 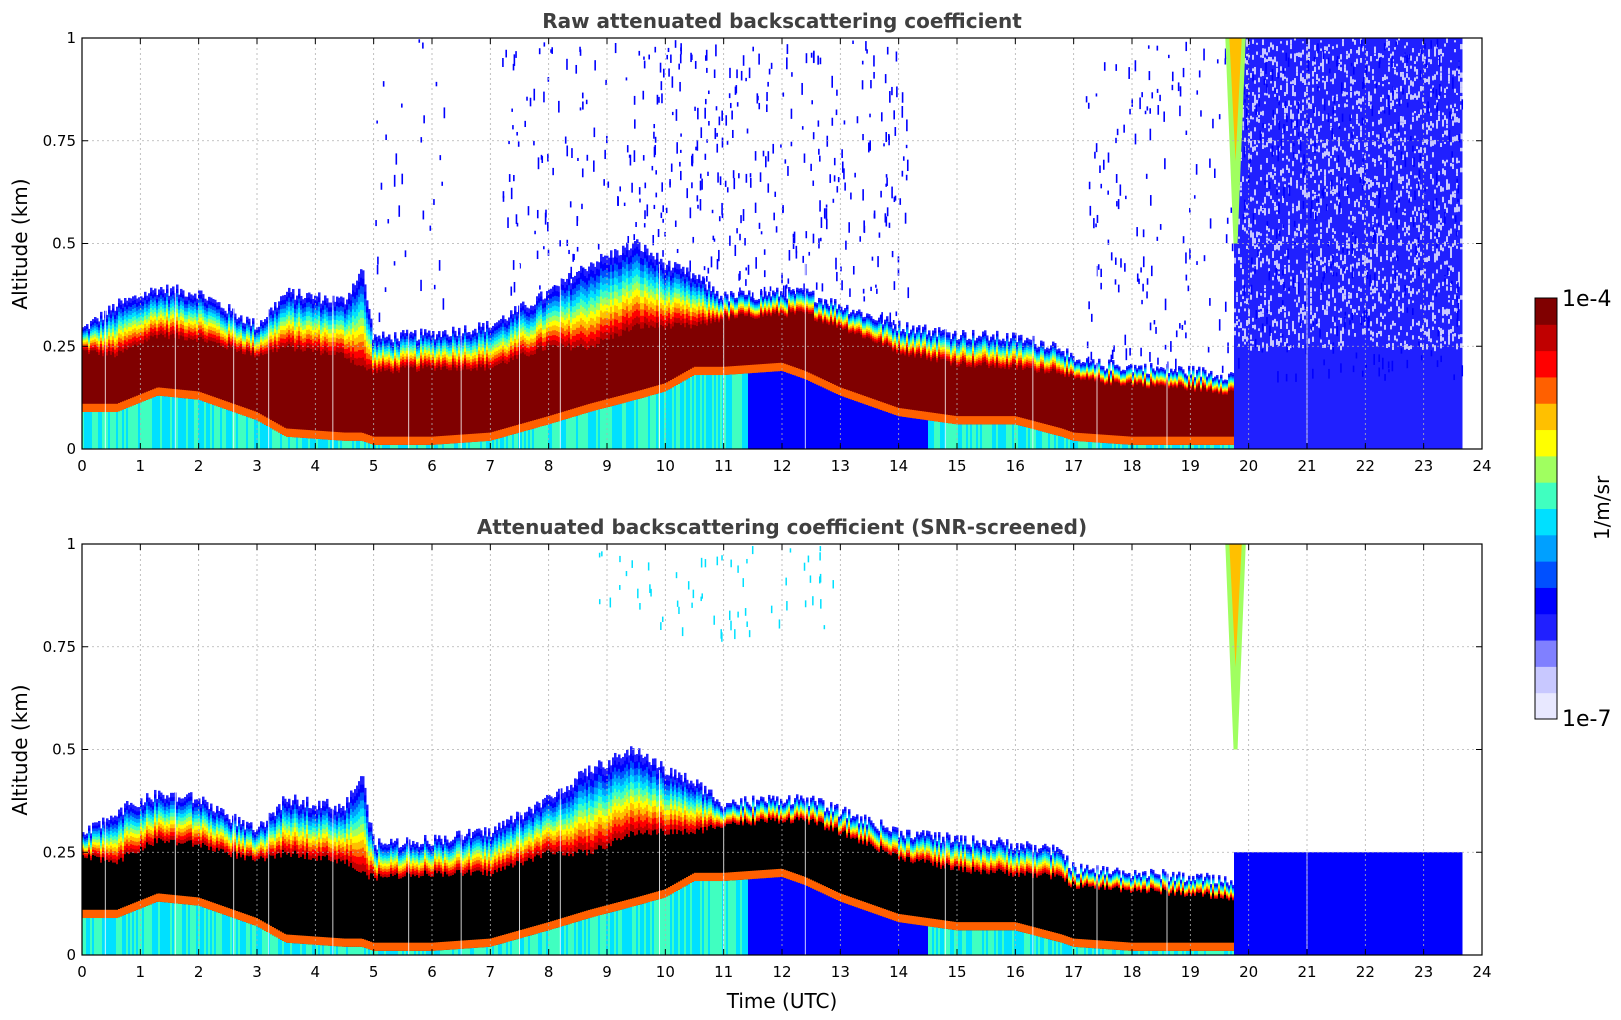 I want to click on colorbar-frame, so click(x=1546, y=508).